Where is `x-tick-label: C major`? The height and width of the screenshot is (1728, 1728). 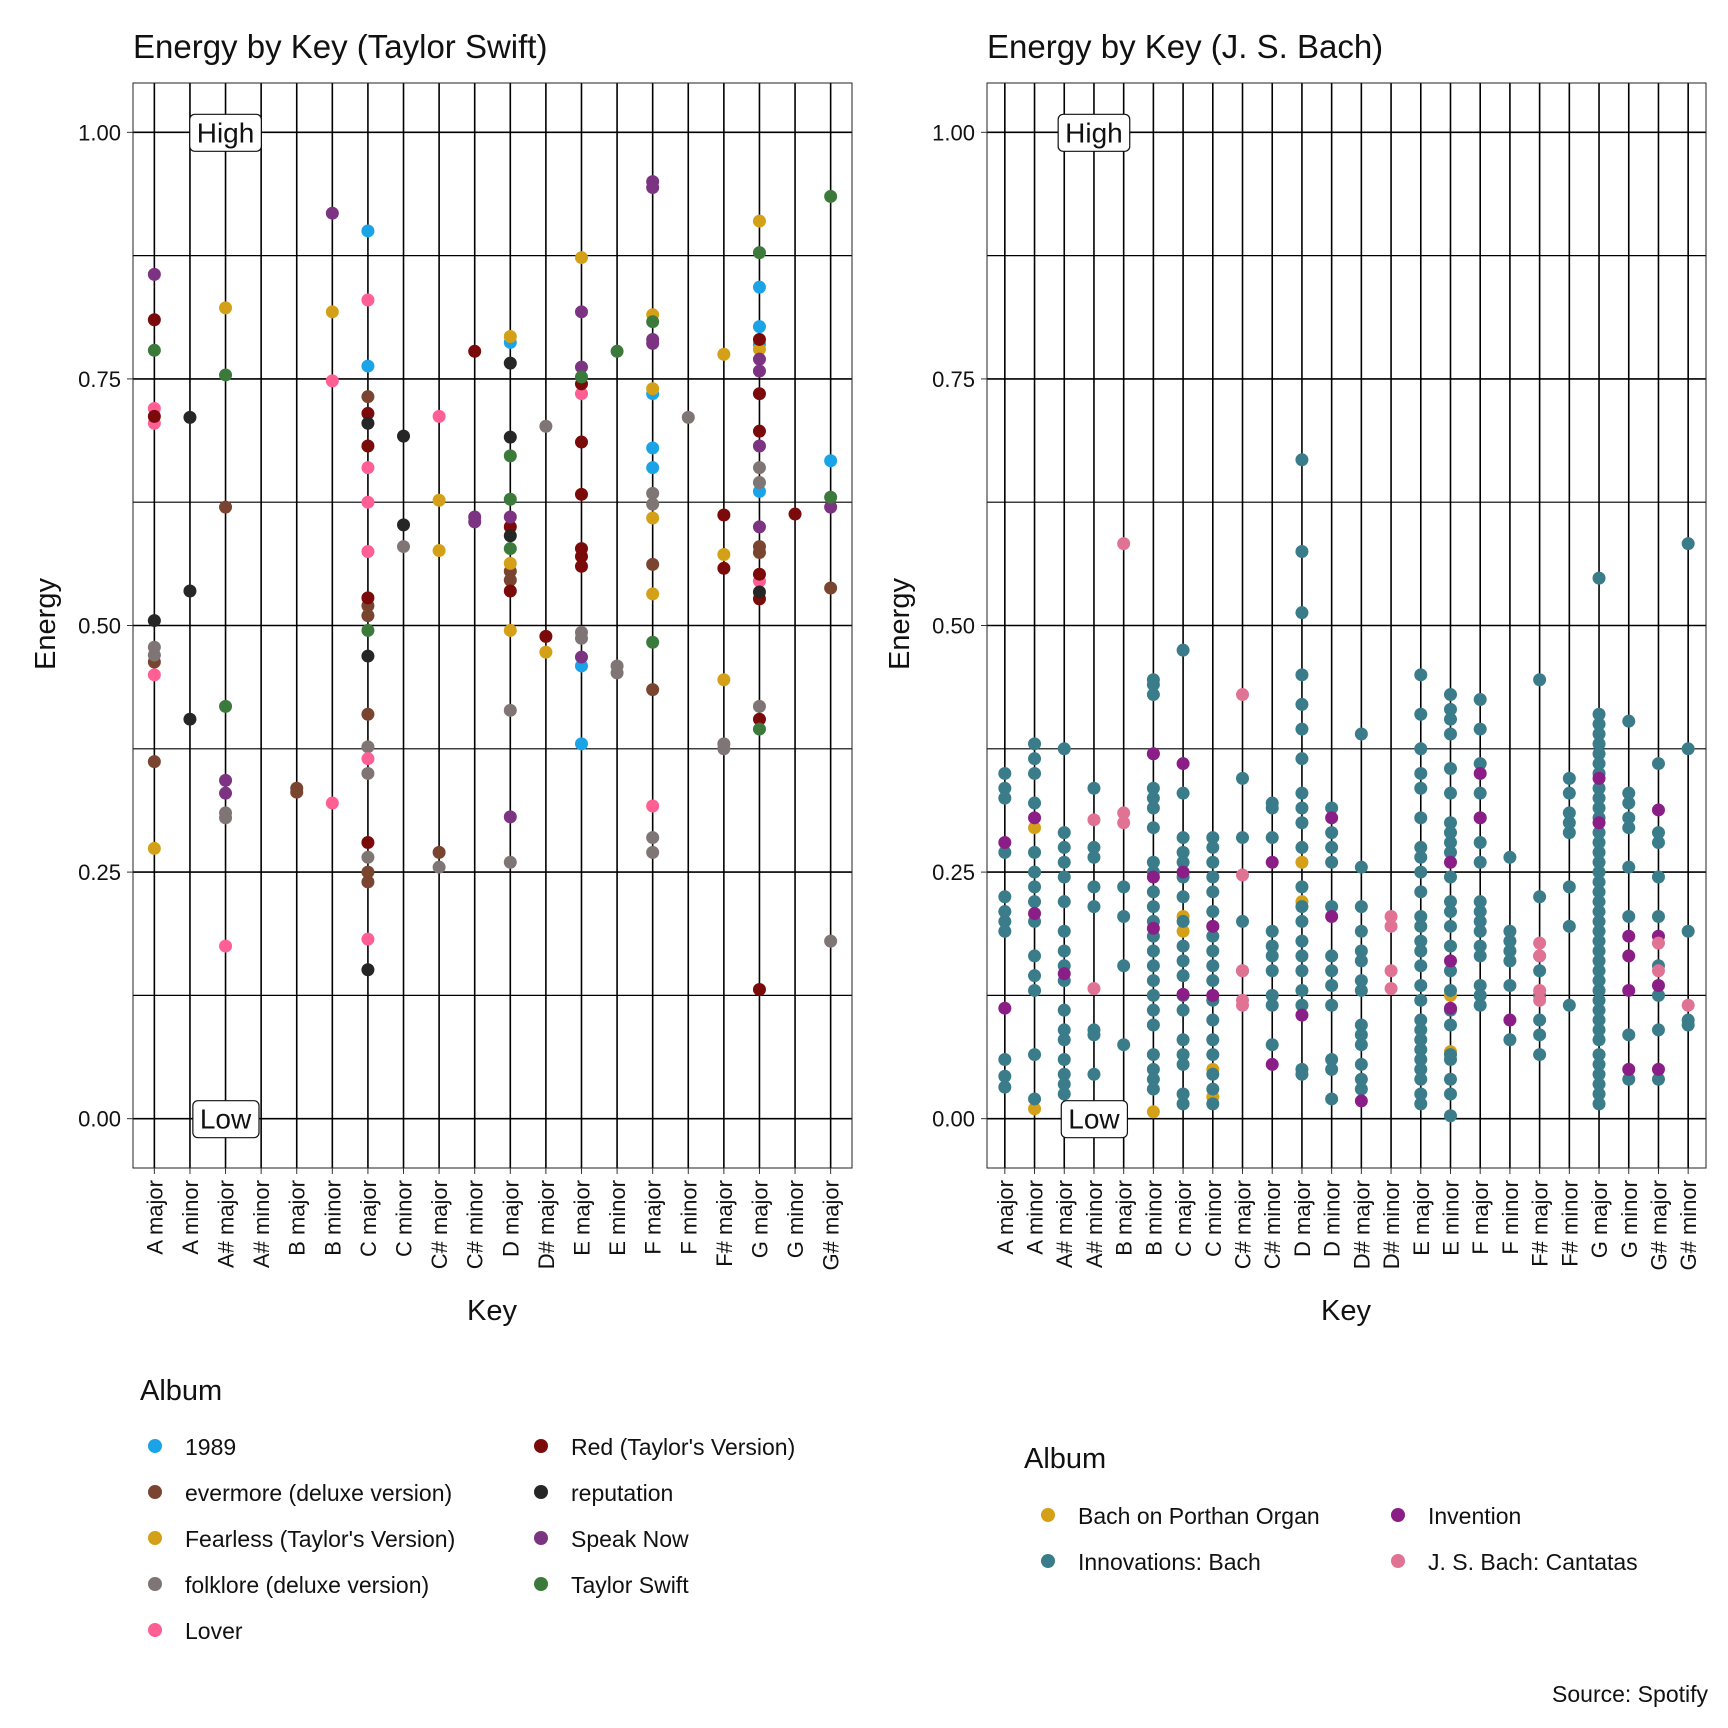
x-tick-label: C major is located at coordinates (368, 1218).